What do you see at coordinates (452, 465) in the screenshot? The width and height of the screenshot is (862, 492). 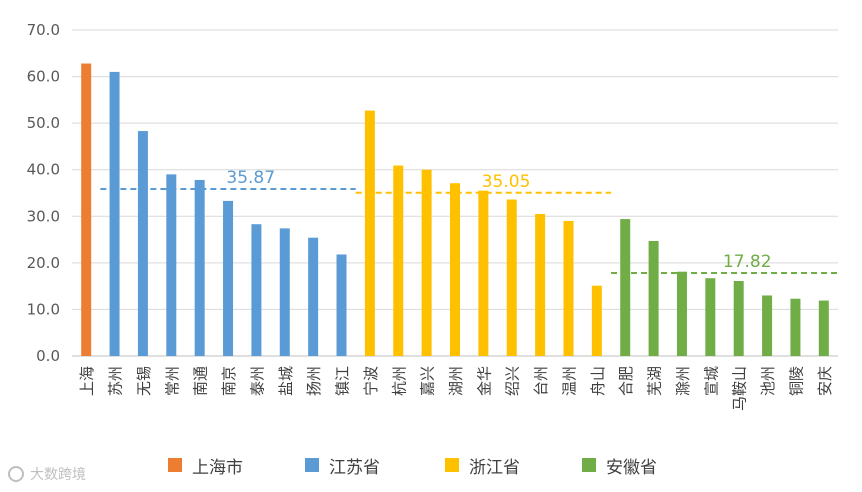 I see `legend-swatch-zhejiang` at bounding box center [452, 465].